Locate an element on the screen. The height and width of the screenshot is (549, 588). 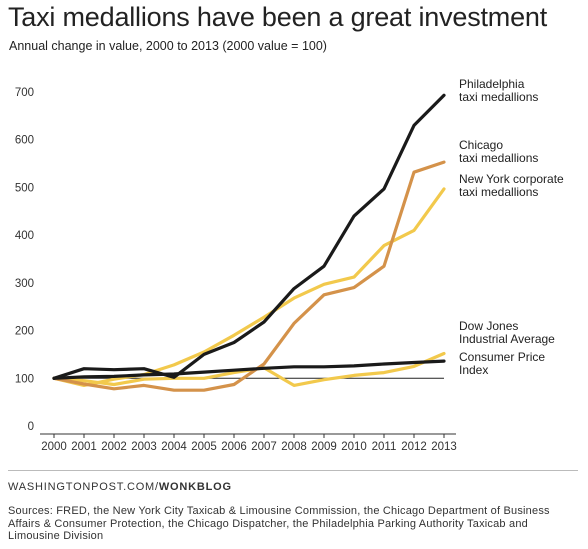
series-label-line: Chicago is located at coordinates (481, 145).